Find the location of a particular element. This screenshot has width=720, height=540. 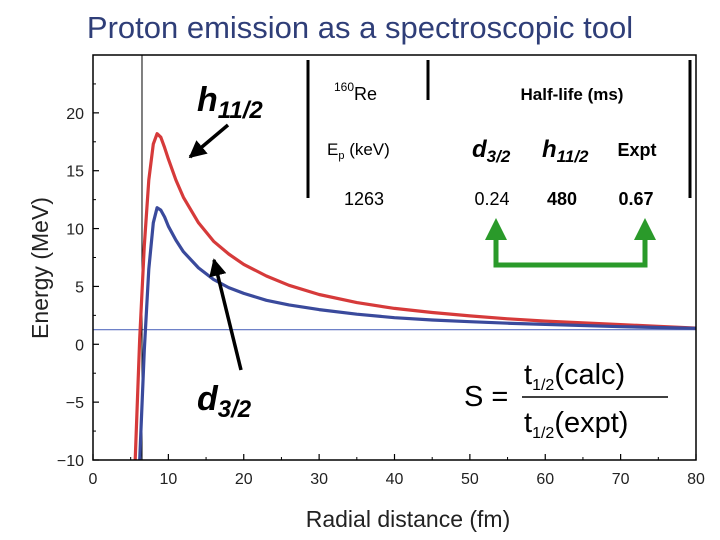

y-tick-label: −10 is located at coordinates (70, 461).